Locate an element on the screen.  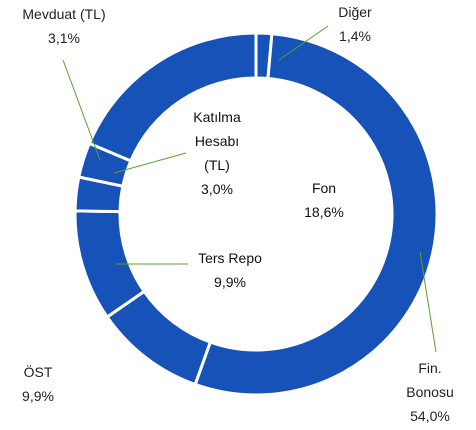
category-label: Ters Repo is located at coordinates (230, 258).